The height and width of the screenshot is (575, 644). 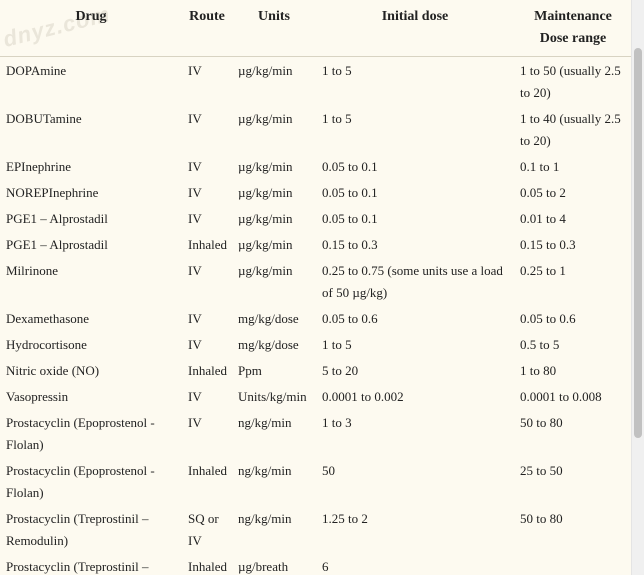 I want to click on cell-units: µg/breath, so click(x=263, y=566).